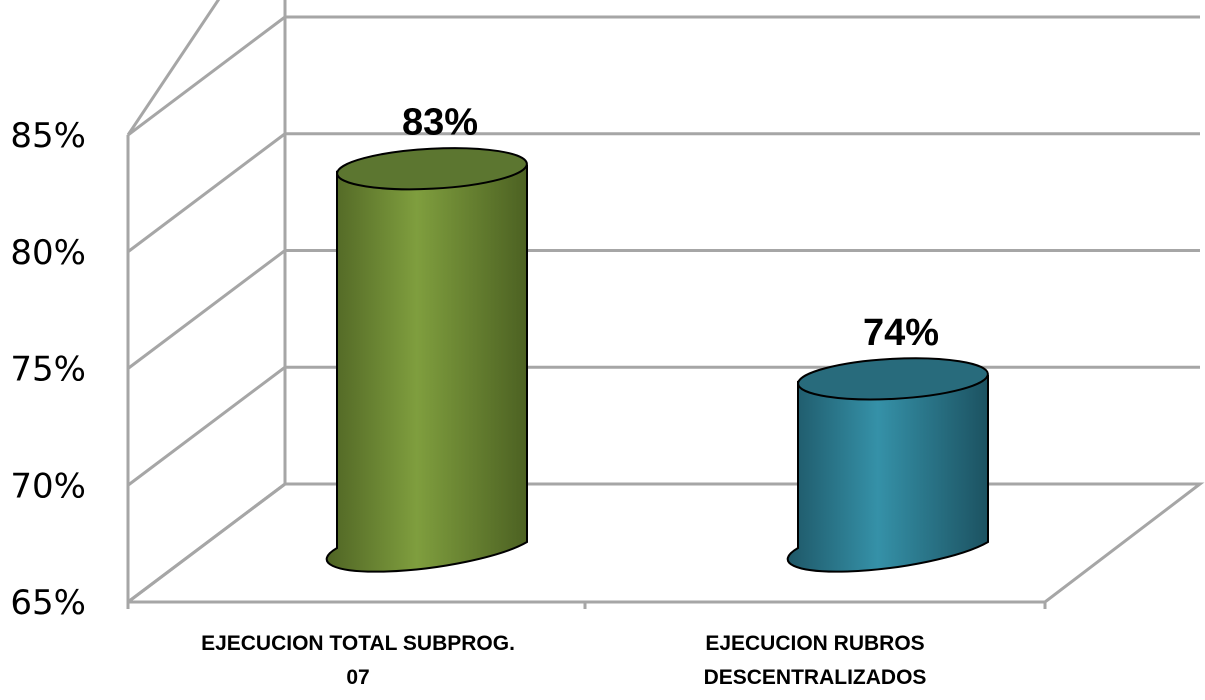  What do you see at coordinates (173, 68) in the screenshot?
I see `gridline` at bounding box center [173, 68].